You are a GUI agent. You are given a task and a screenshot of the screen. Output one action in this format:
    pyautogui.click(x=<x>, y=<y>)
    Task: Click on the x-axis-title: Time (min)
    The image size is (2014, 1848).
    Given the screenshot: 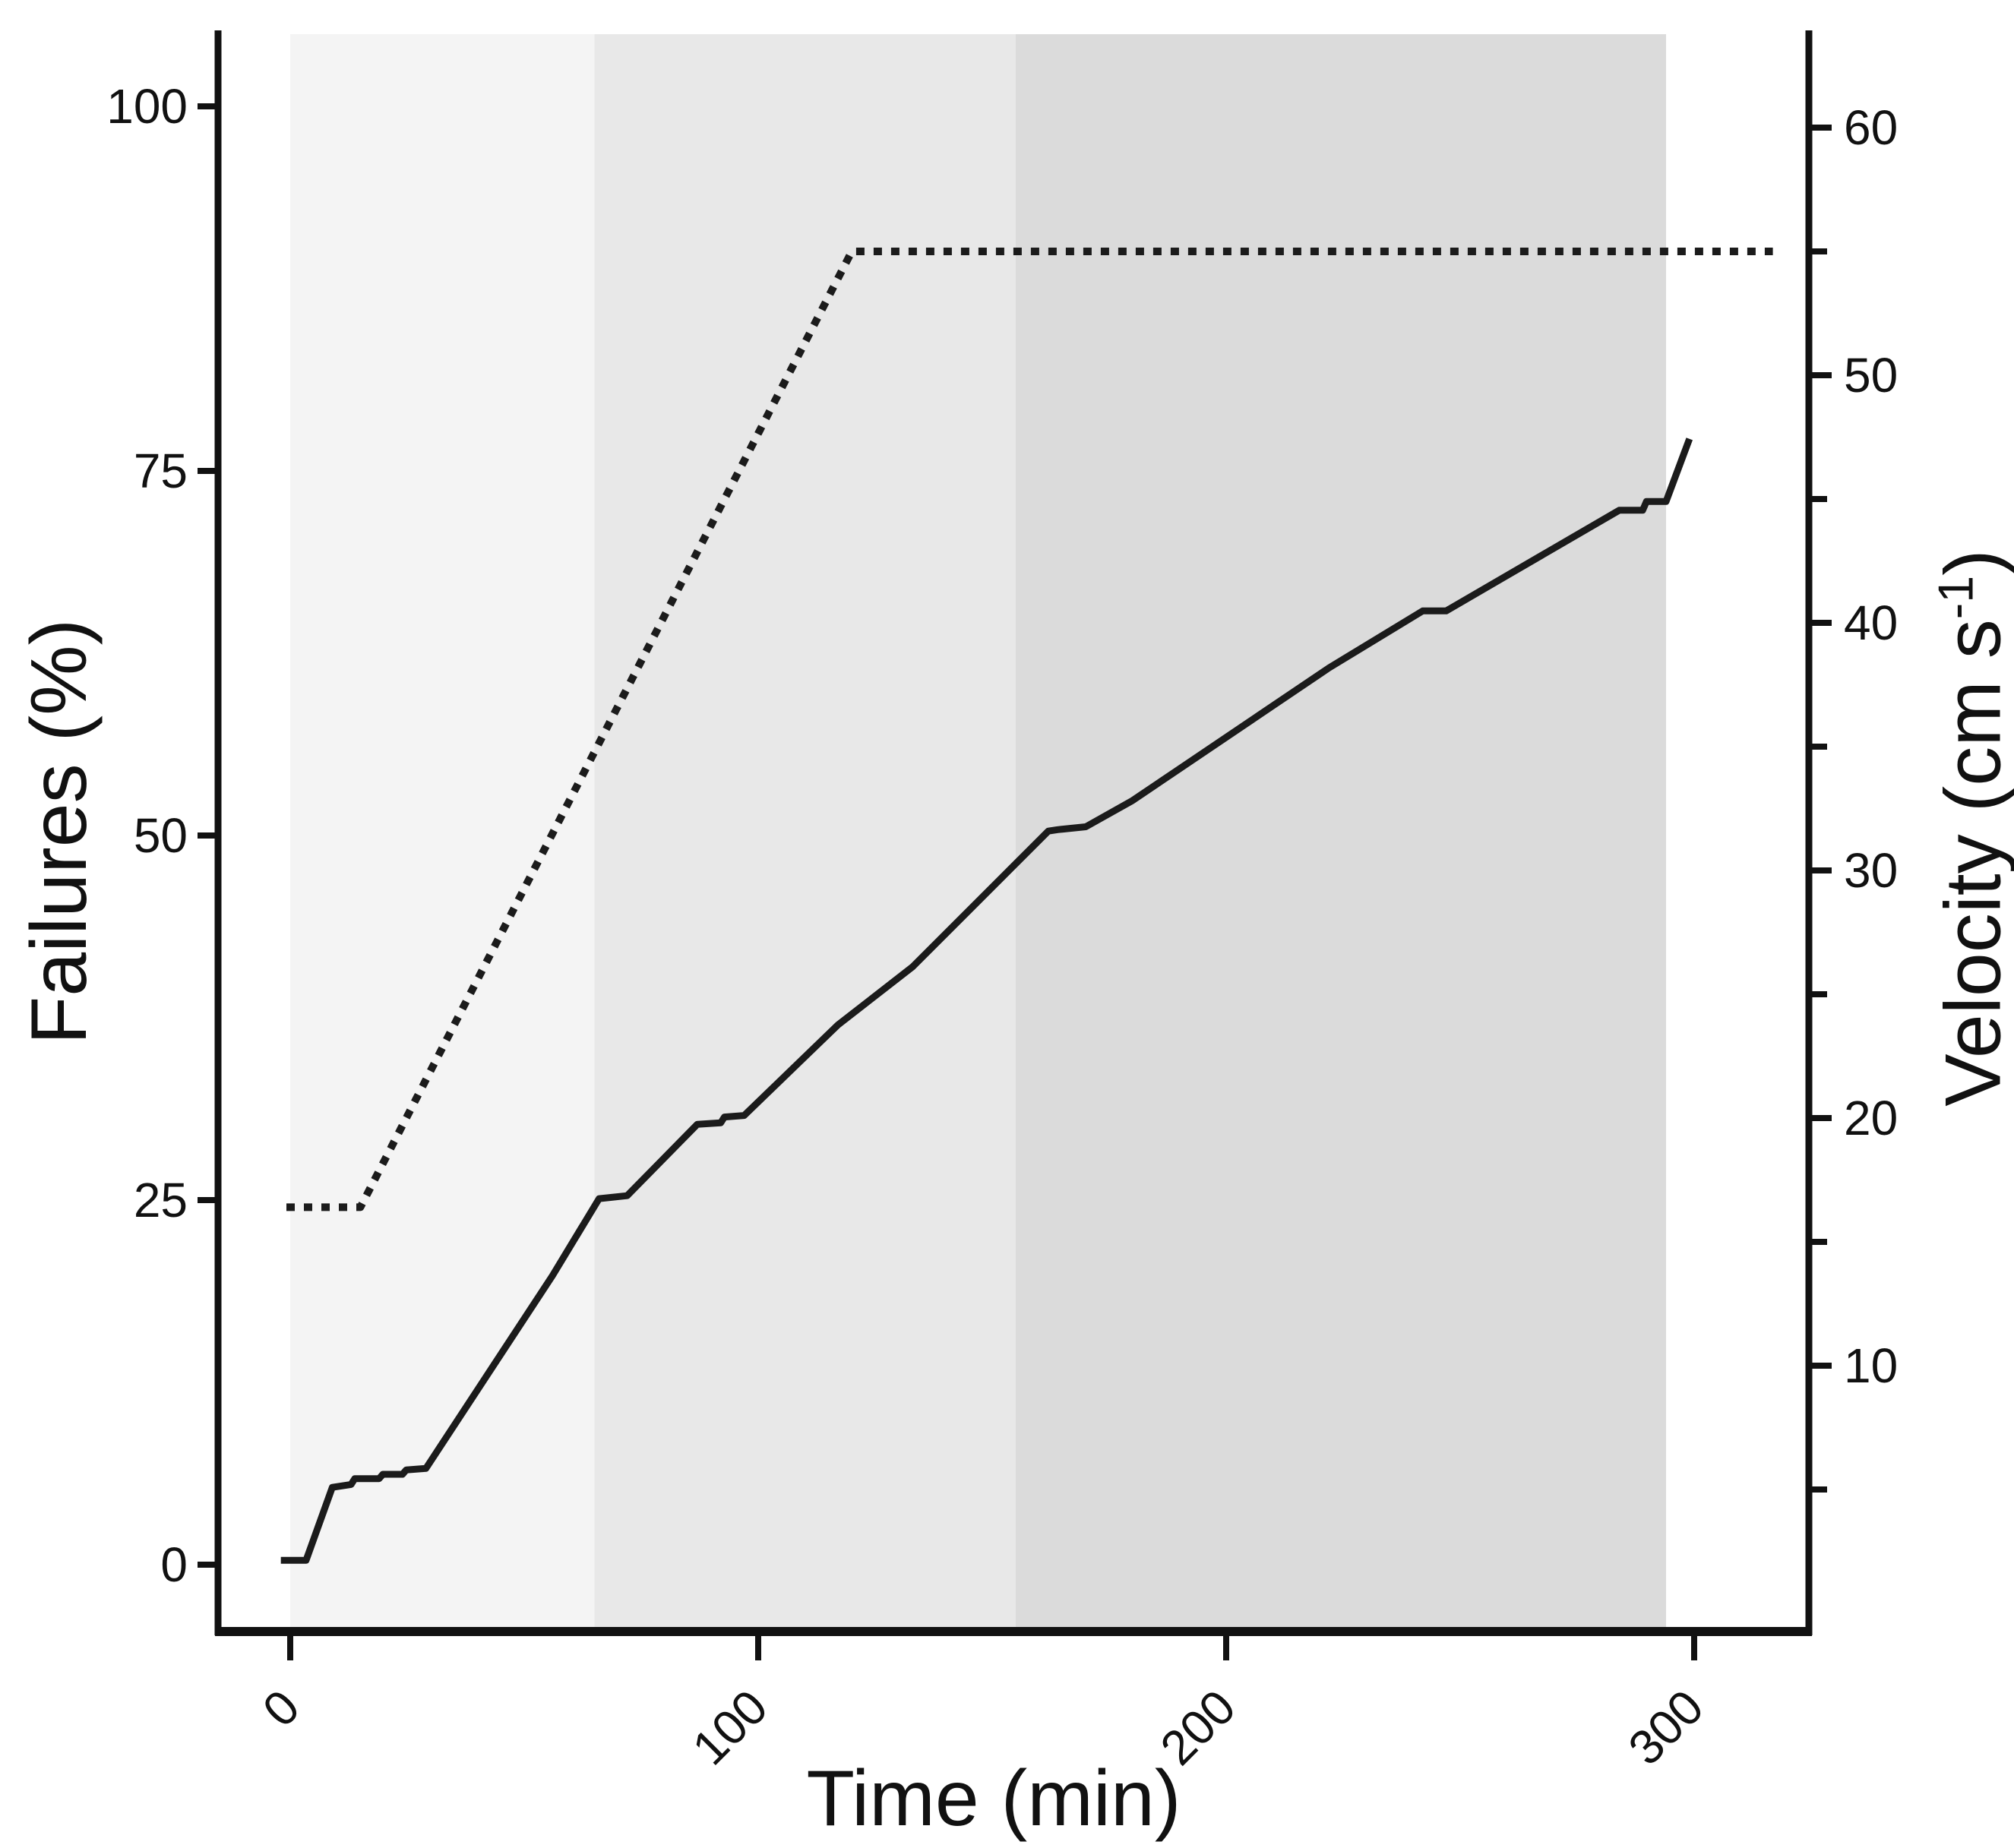 What is the action you would take?
    pyautogui.click(x=993, y=1799)
    